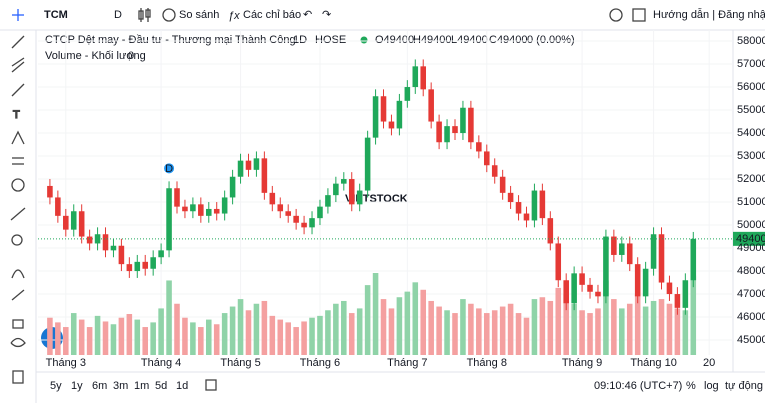  I want to click on range-button: 3m, so click(120, 386).